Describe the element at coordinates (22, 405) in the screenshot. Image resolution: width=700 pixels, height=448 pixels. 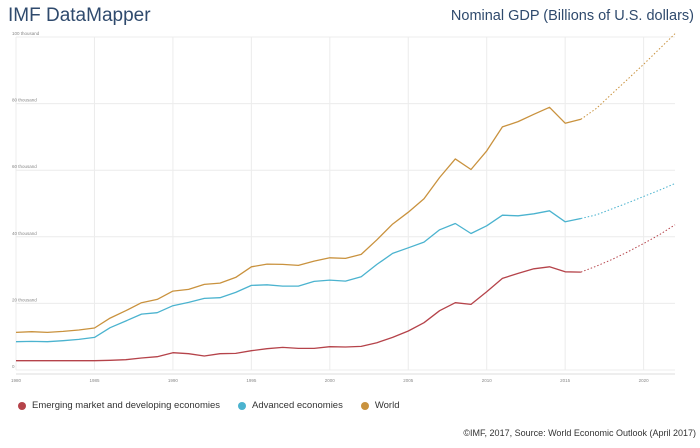
I see `legend-swatch-emerging` at that location.